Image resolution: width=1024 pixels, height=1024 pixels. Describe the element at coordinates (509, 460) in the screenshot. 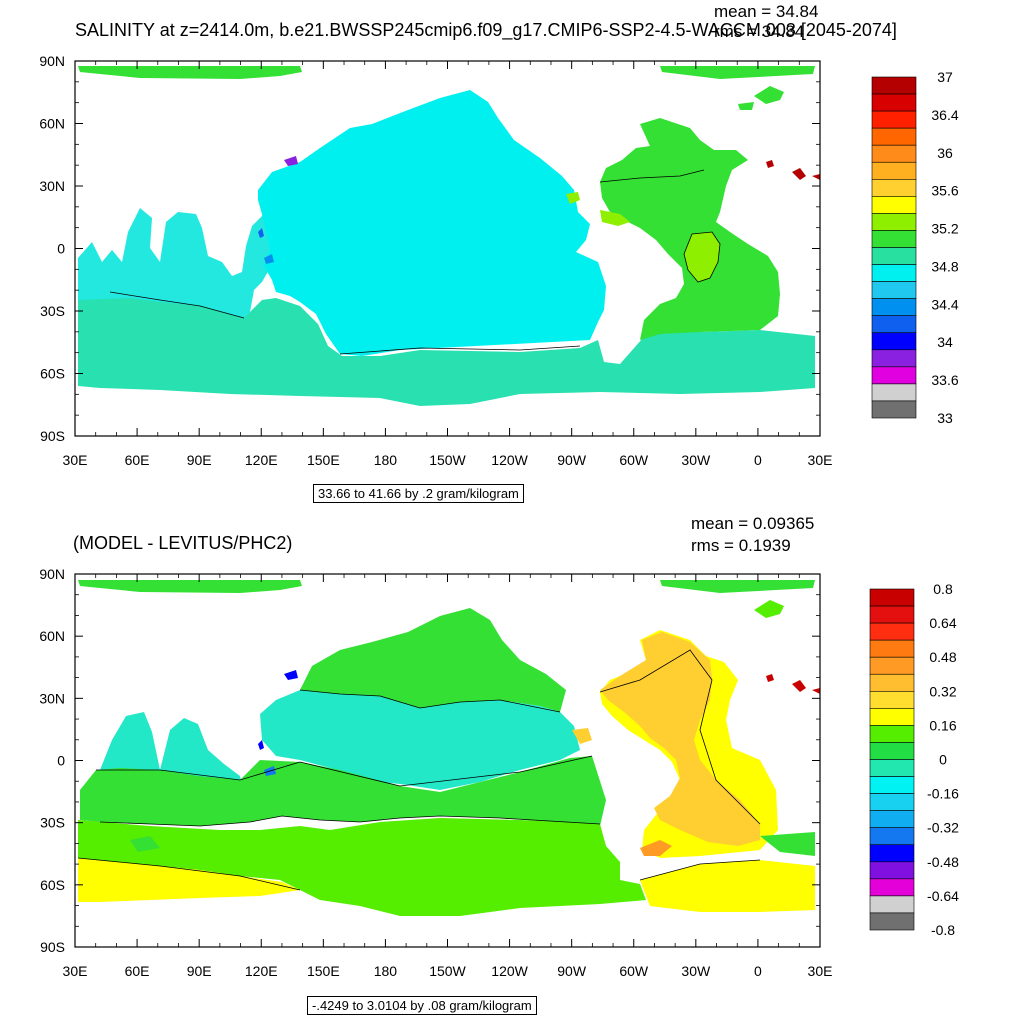

I see `x-tick-label: 120W` at that location.